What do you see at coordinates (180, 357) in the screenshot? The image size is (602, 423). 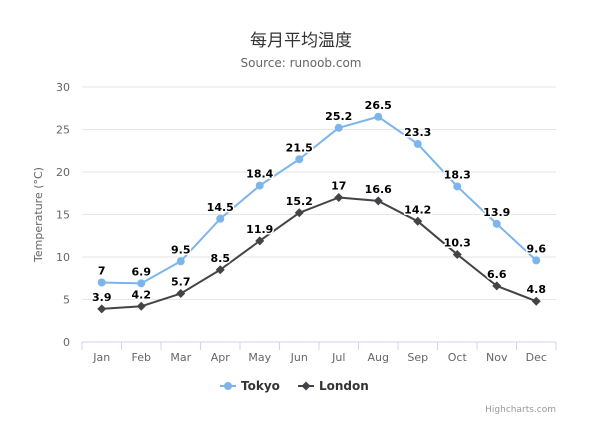 I see `x-tick-label: Mar` at bounding box center [180, 357].